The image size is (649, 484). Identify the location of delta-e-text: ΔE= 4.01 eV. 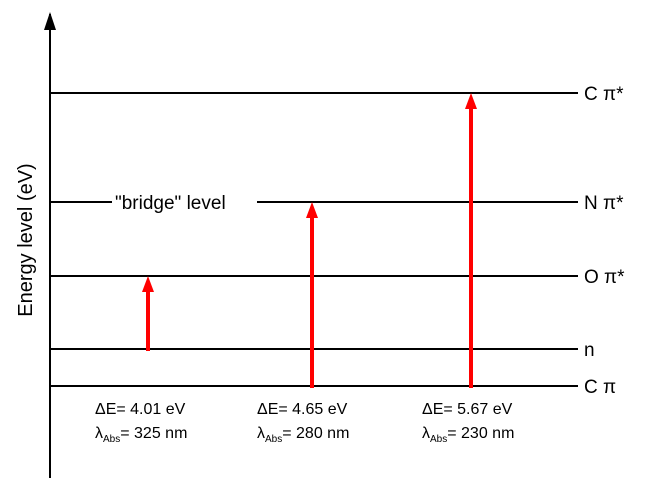
(140, 409).